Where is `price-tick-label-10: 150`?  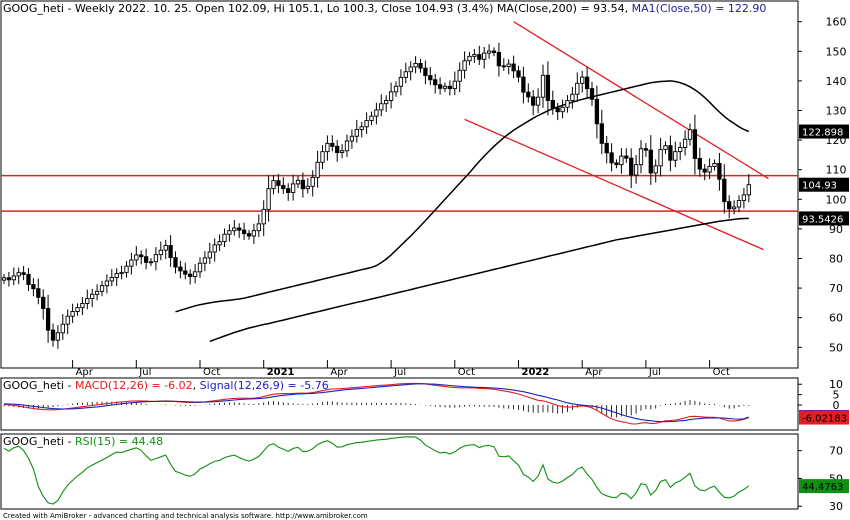
price-tick-label-10: 150 is located at coordinates (836, 51).